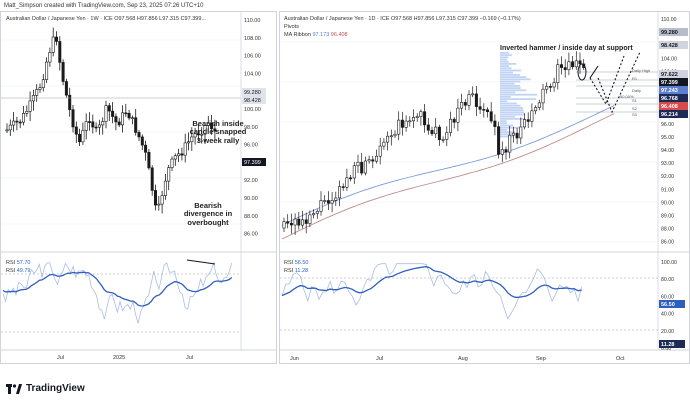  Describe the element at coordinates (667, 138) in the screenshot. I see `daily-y-tick: 95.00` at that location.